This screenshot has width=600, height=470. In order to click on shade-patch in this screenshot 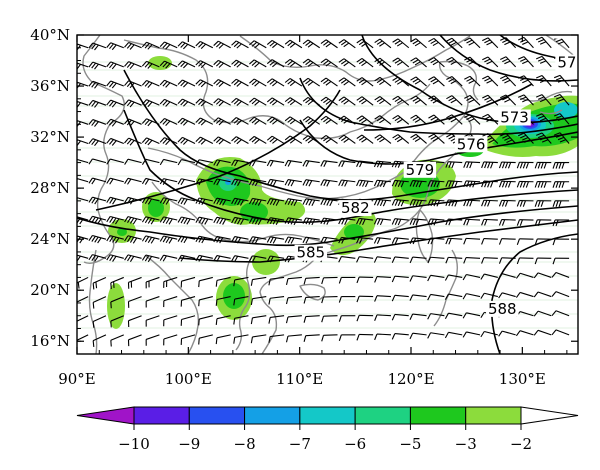, I will do `click(354, 232)`.